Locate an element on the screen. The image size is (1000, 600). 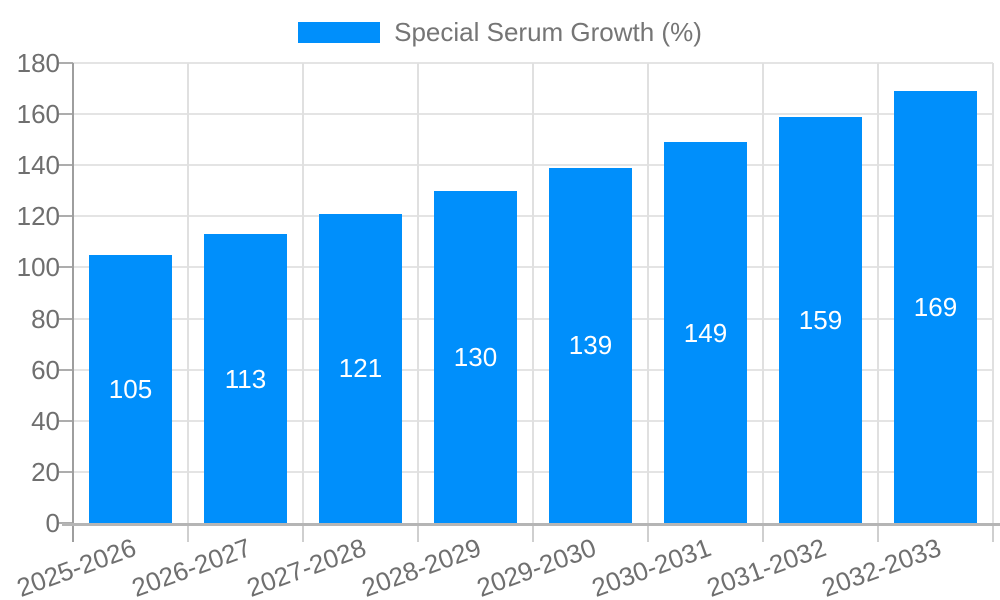
y-axis-label: 80 is located at coordinates (45, 318).